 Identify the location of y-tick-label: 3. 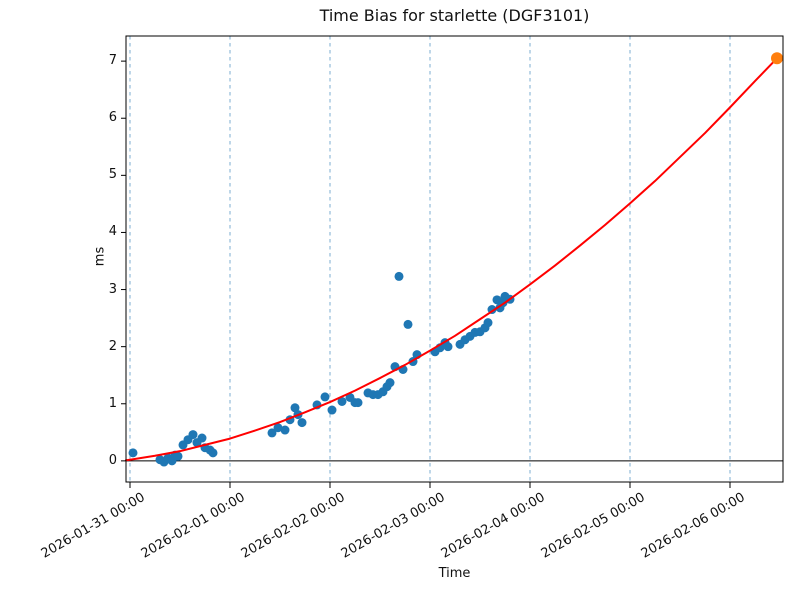
(112, 289).